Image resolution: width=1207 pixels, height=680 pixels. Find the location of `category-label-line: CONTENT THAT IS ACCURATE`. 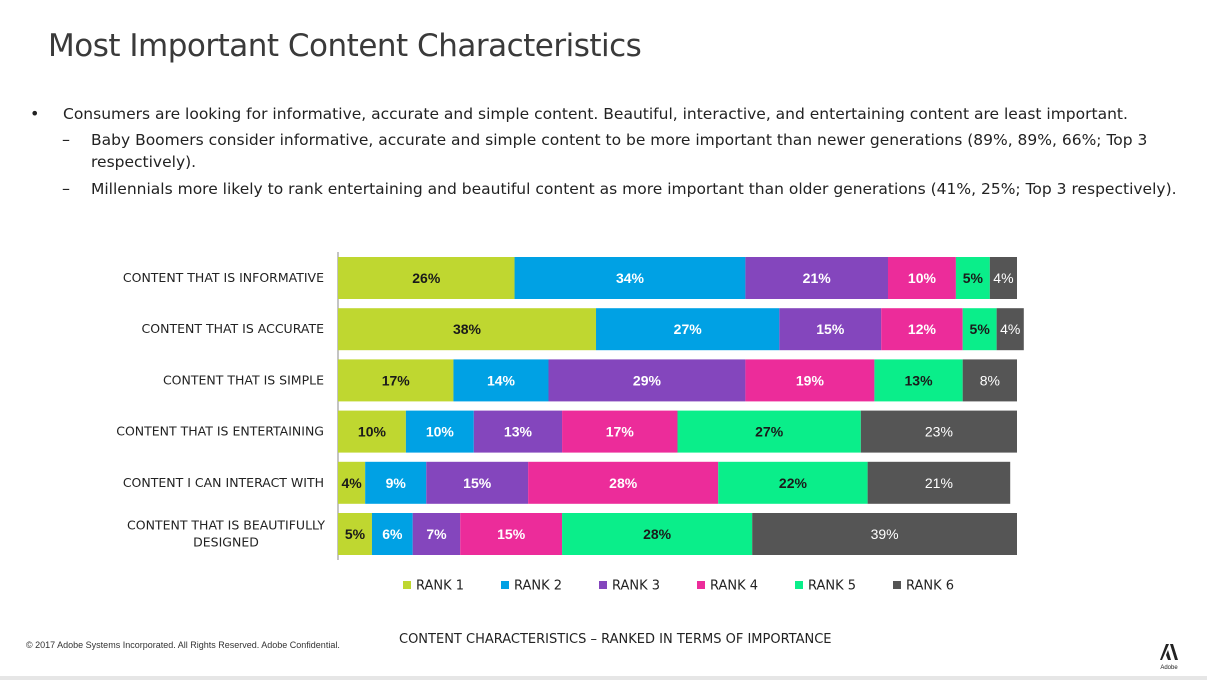

category-label-line: CONTENT THAT IS ACCURATE is located at coordinates (233, 328).